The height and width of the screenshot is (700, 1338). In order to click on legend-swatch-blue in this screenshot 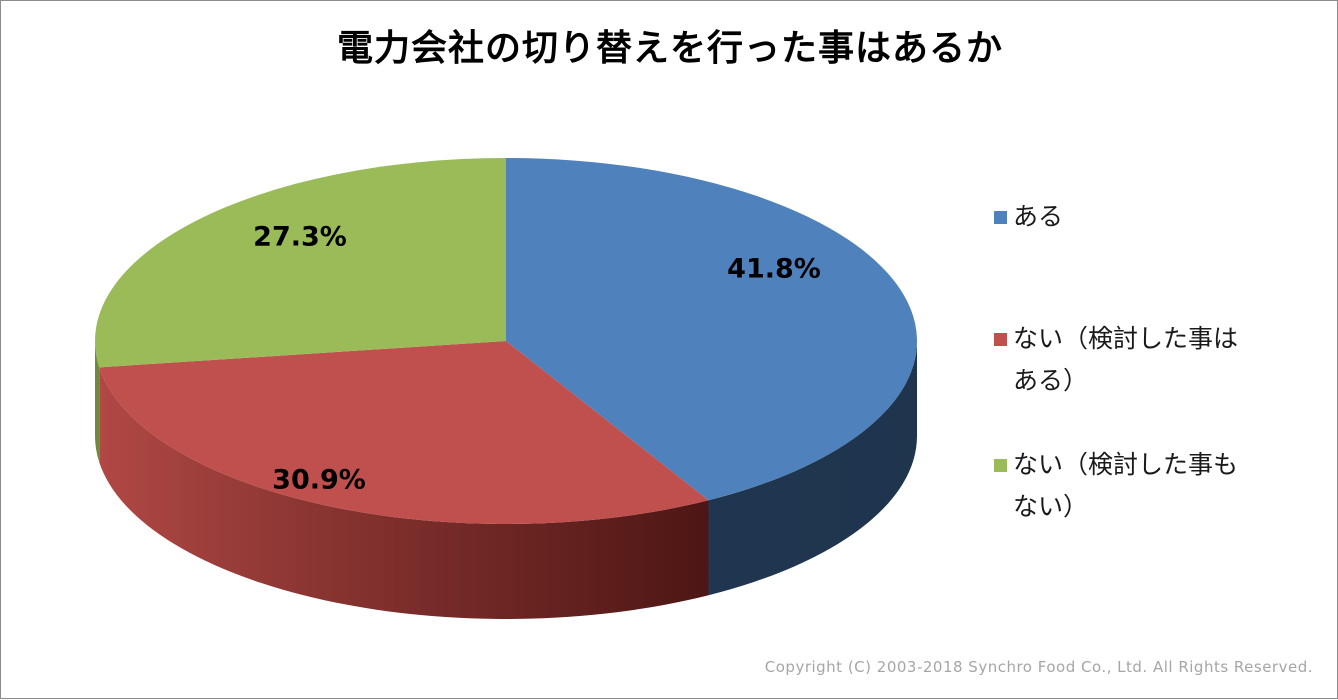, I will do `click(1000, 217)`.